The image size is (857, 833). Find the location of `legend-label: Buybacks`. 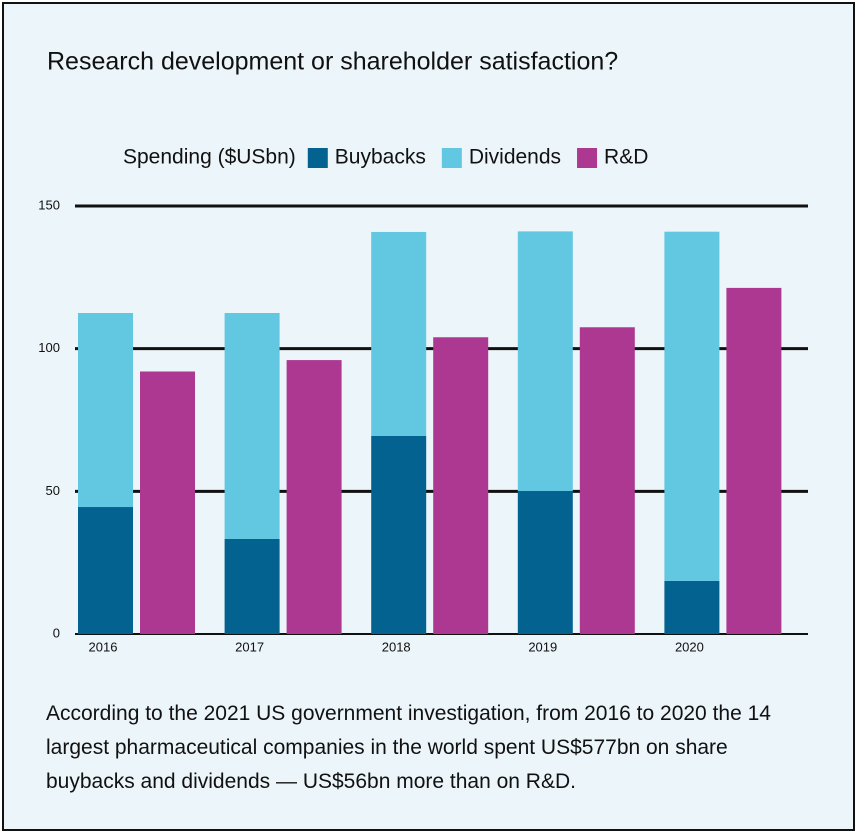

legend-label: Buybacks is located at coordinates (380, 157).